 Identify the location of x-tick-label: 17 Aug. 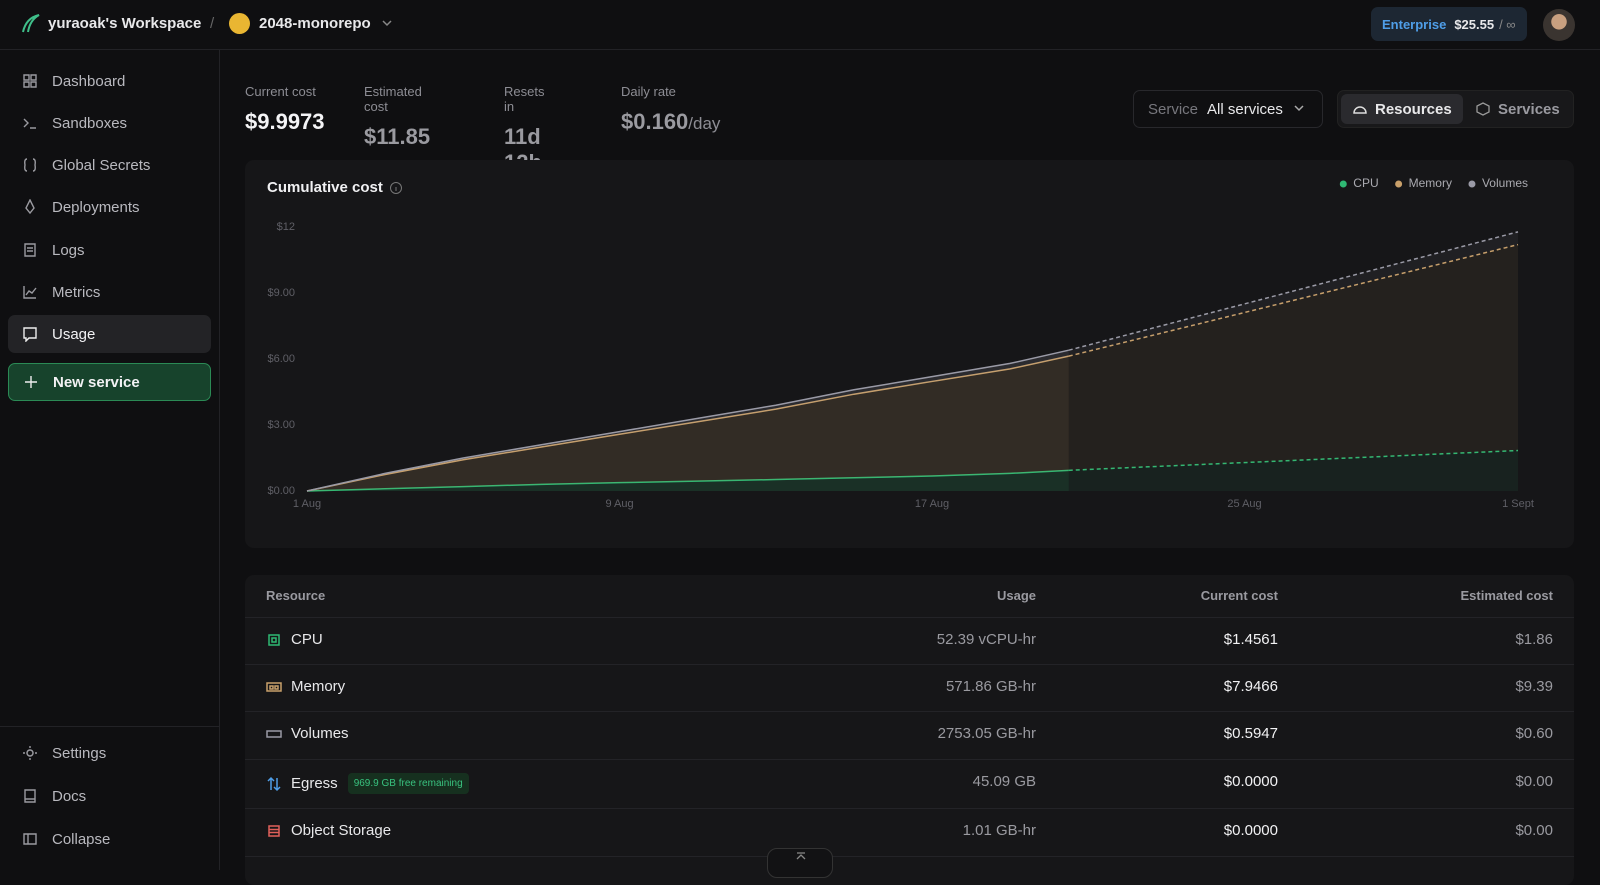
(932, 504).